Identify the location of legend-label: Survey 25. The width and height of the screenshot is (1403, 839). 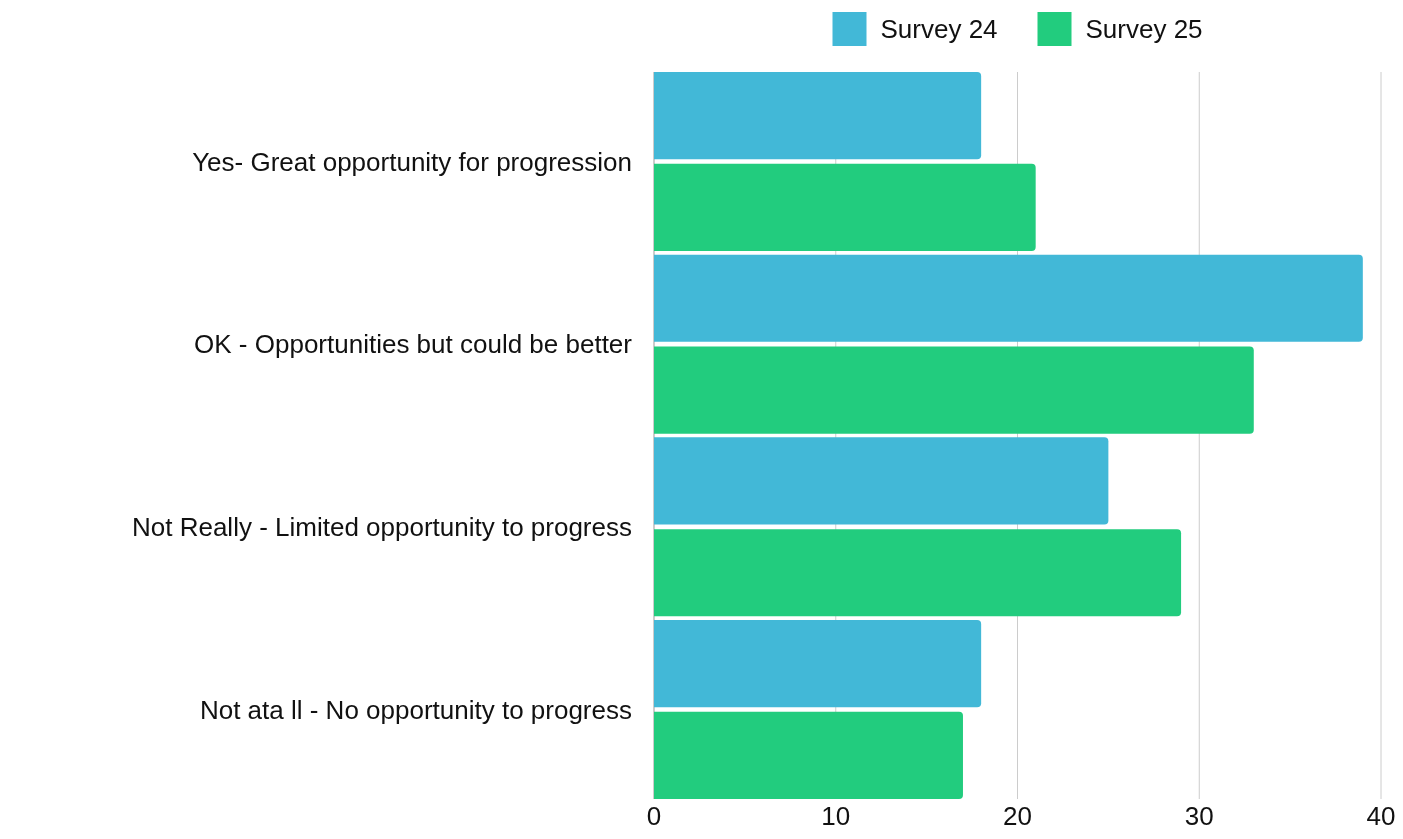
(1144, 29).